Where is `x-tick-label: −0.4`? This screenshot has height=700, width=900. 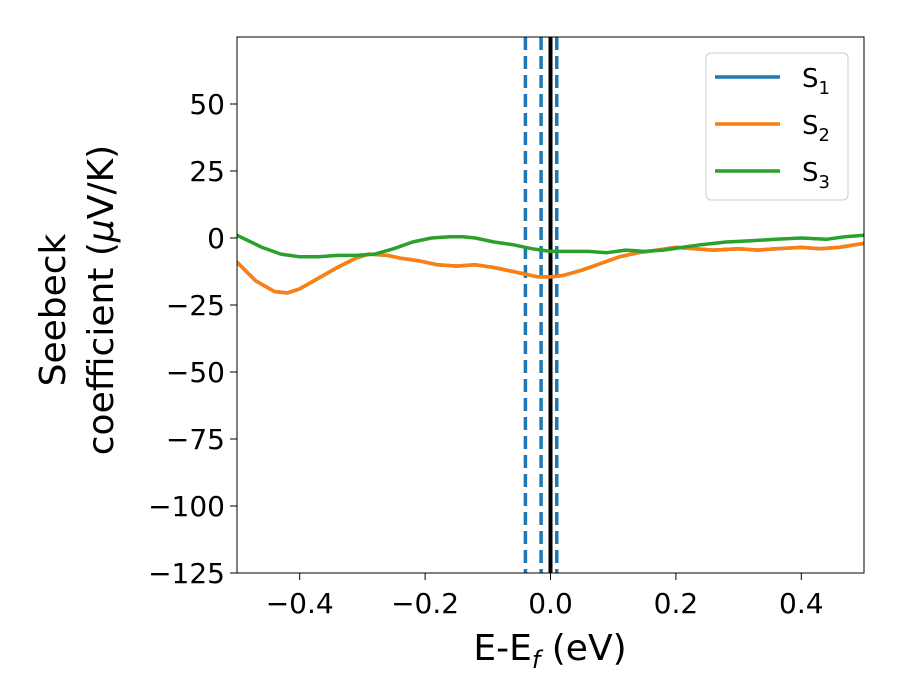
x-tick-label: −0.4 is located at coordinates (300, 603).